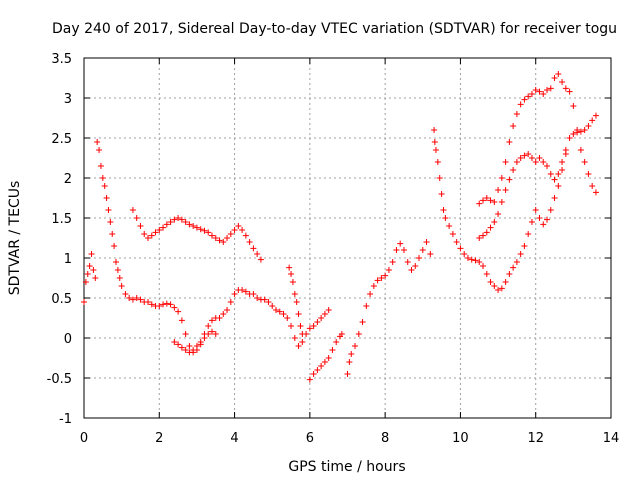  I want to click on y-tick-label: 1.5, so click(61, 219).